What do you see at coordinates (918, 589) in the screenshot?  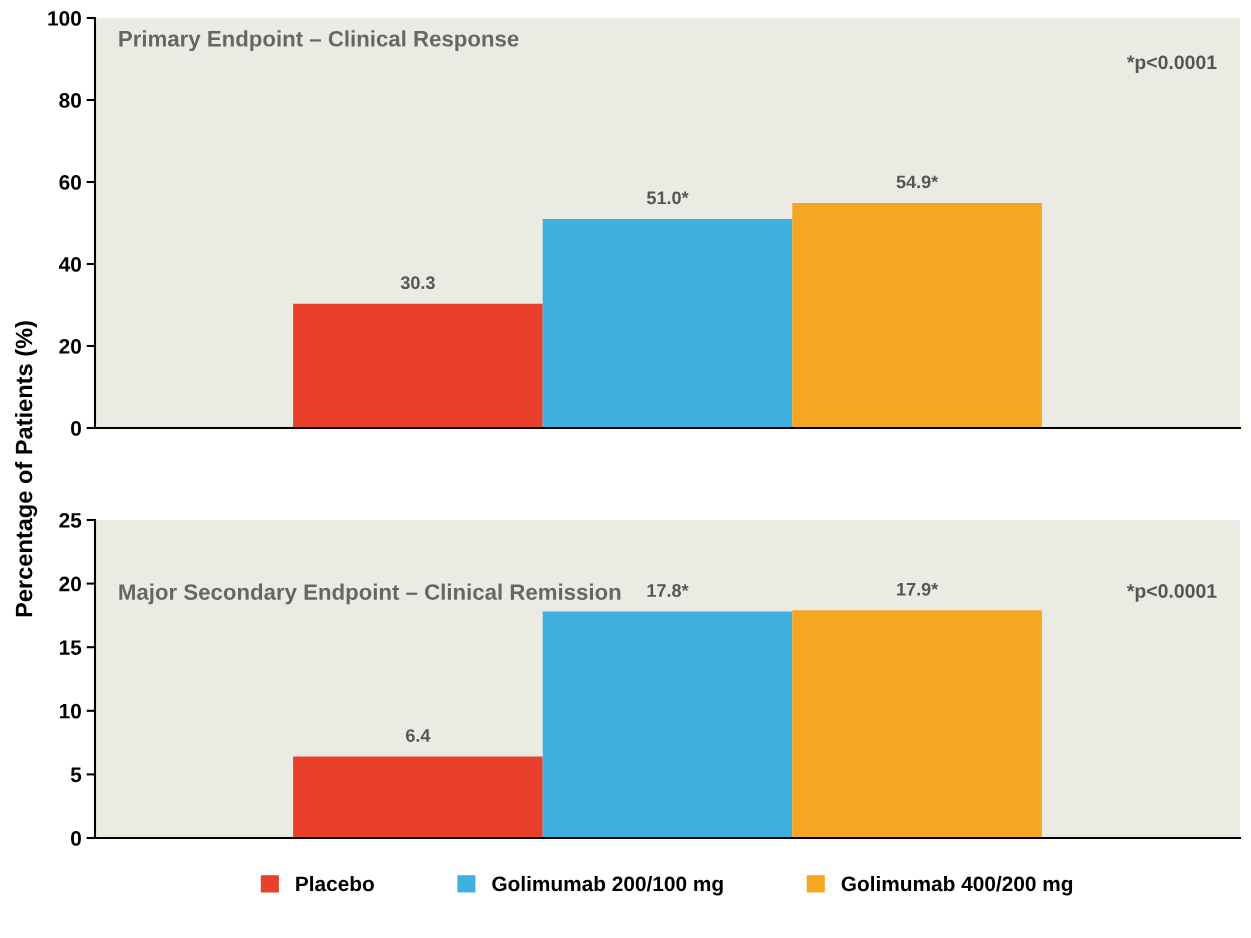 I see `data-label: 17.9*` at bounding box center [918, 589].